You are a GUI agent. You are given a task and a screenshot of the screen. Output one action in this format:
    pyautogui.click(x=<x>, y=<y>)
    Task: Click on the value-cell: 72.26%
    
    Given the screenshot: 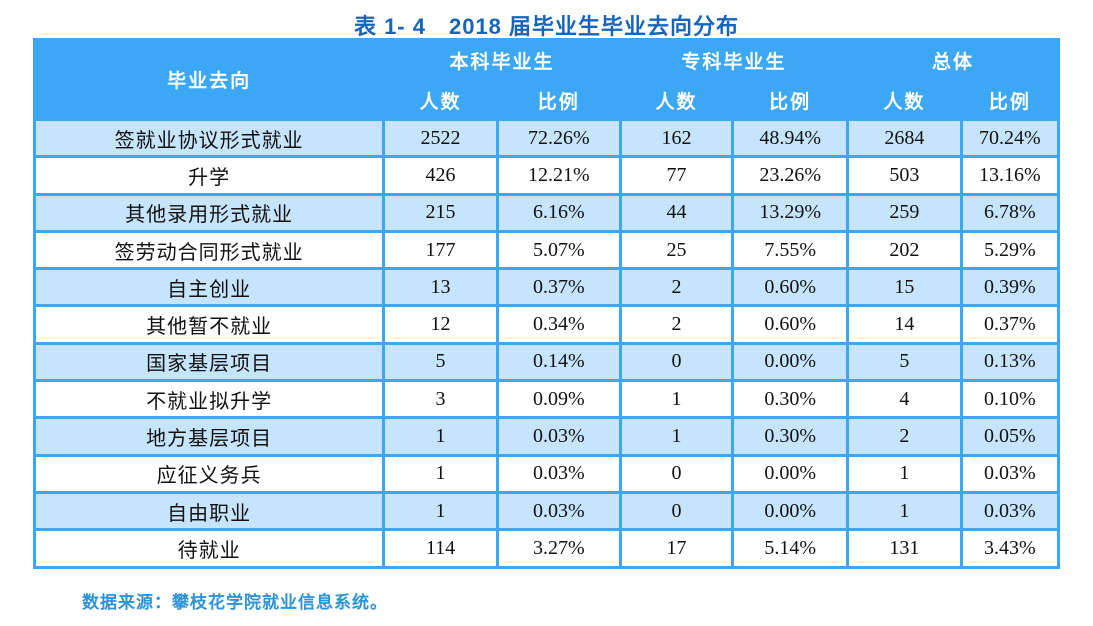 What is the action you would take?
    pyautogui.click(x=558, y=138)
    